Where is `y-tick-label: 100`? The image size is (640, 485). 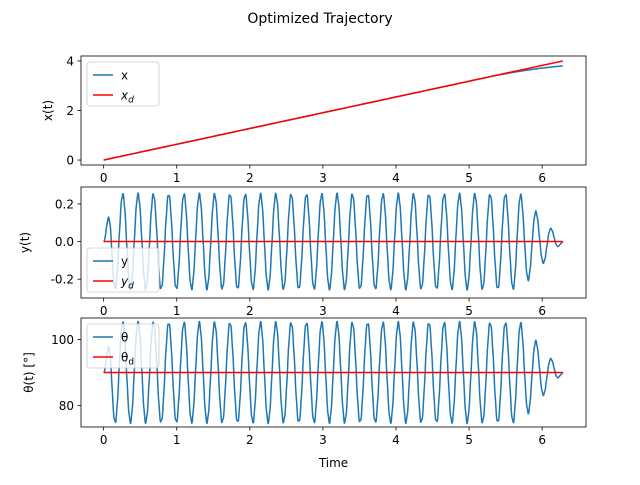 y-tick-label: 100 is located at coordinates (62, 340).